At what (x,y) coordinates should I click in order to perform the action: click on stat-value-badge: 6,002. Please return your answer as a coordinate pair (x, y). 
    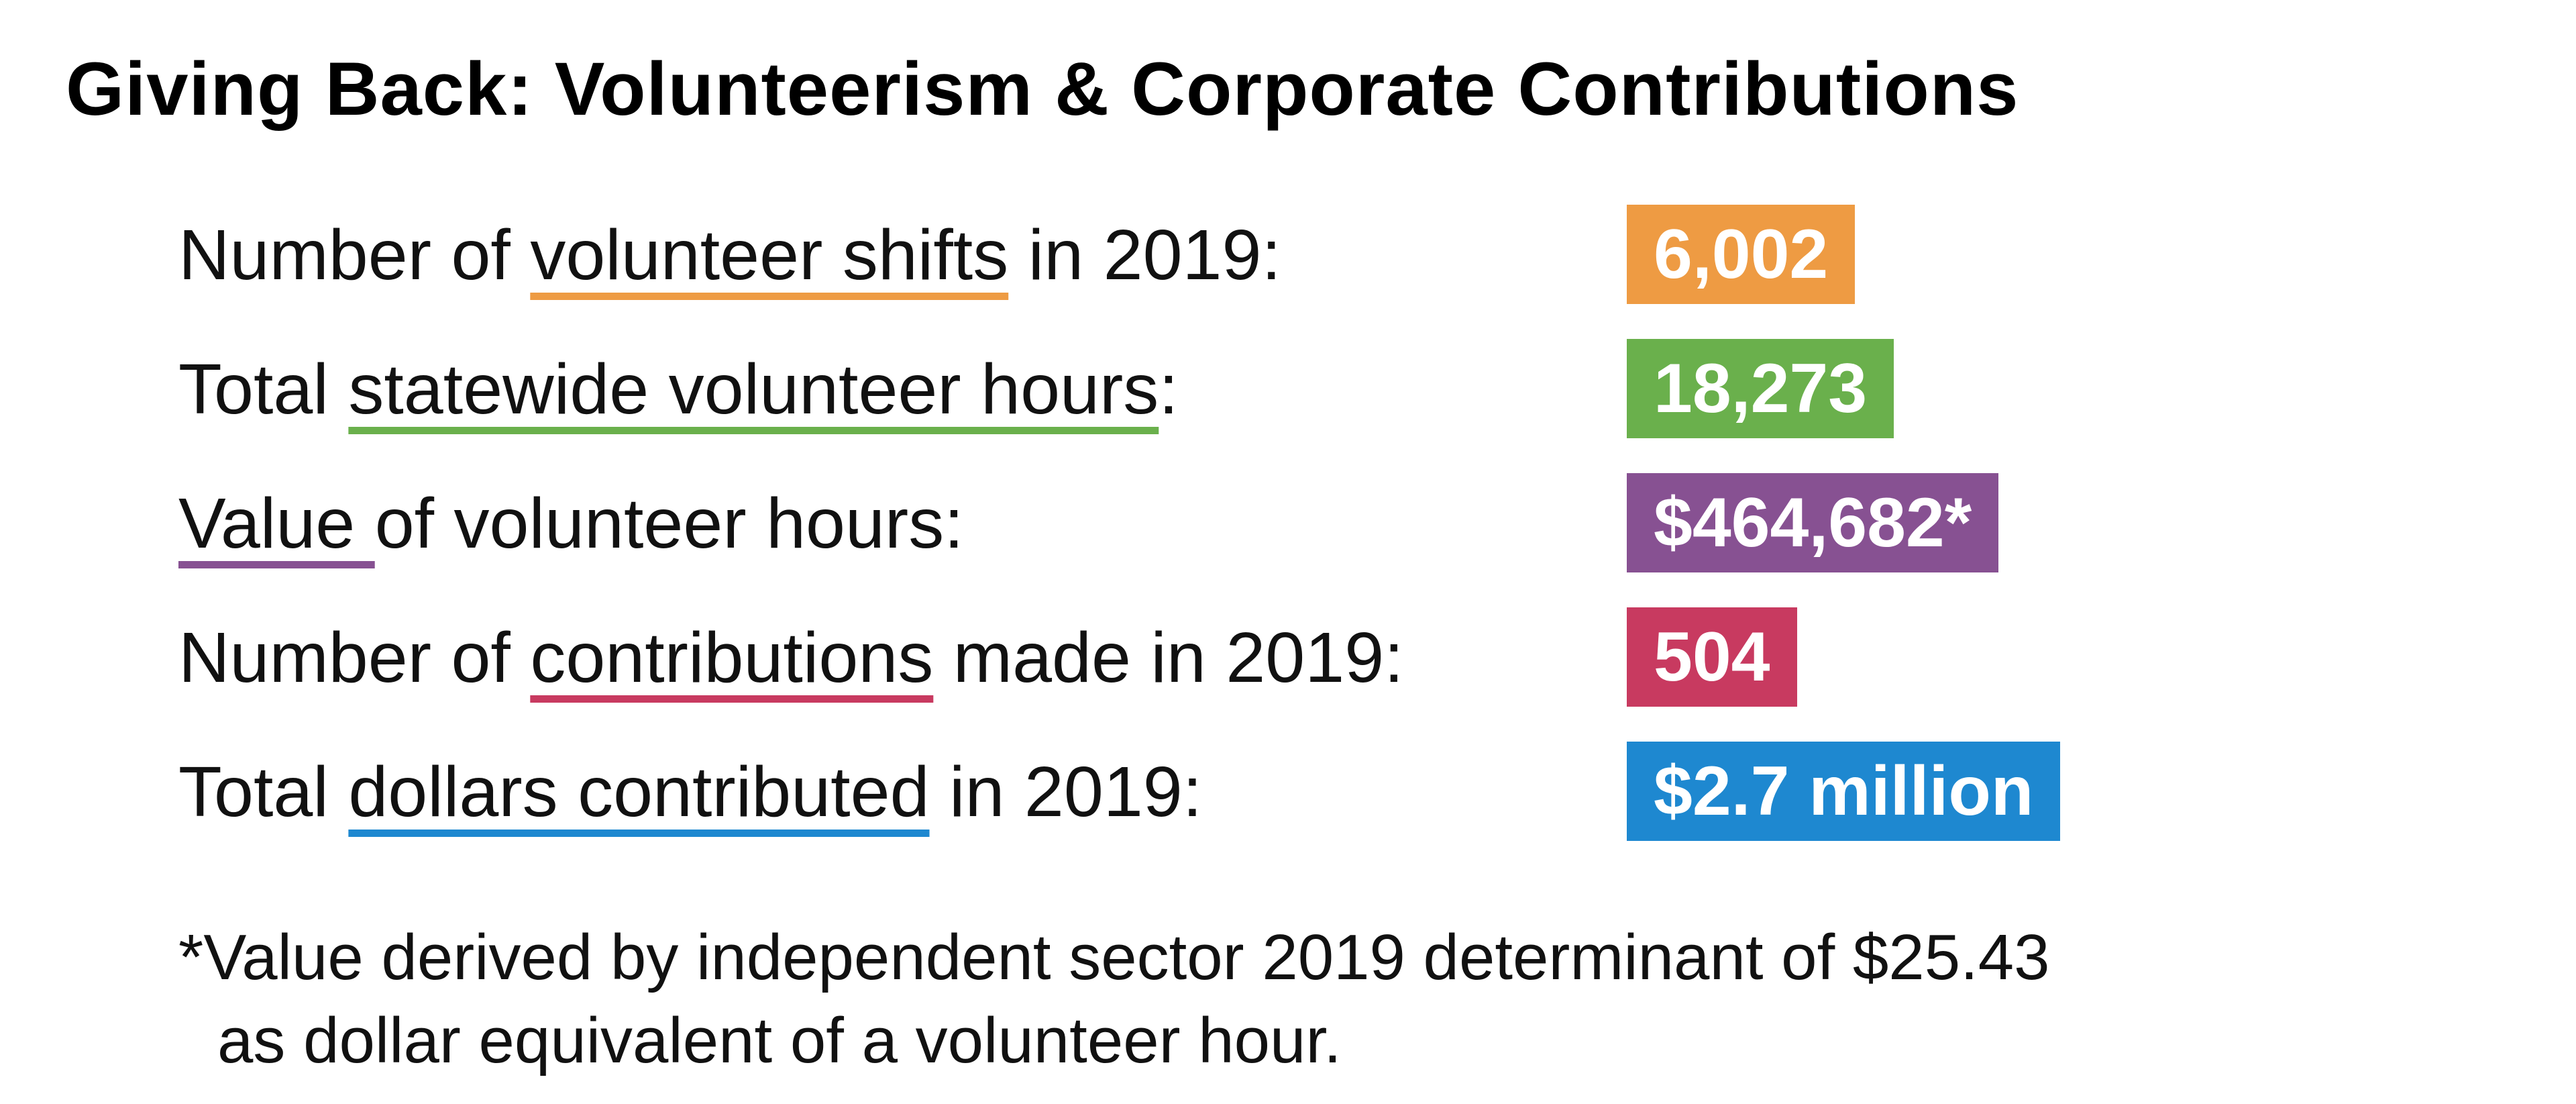
    Looking at the image, I should click on (1741, 255).